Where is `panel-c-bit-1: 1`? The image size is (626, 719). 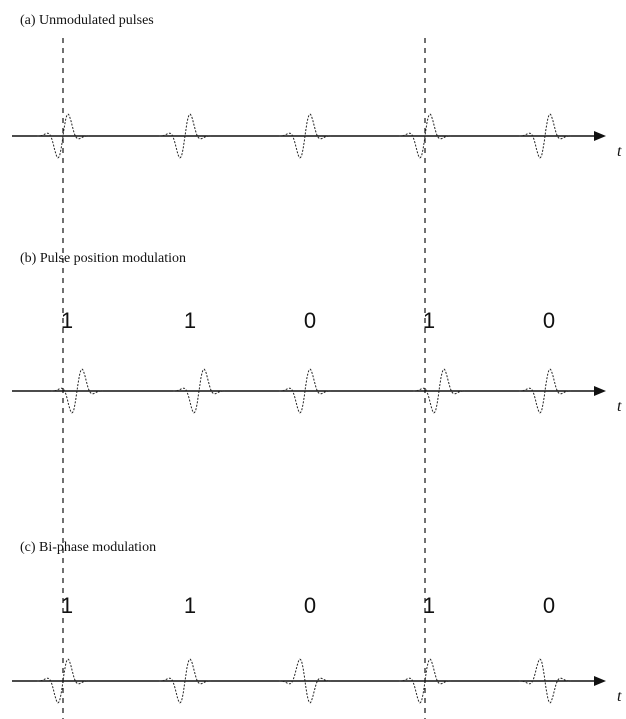
panel-c-bit-1: 1 is located at coordinates (67, 605).